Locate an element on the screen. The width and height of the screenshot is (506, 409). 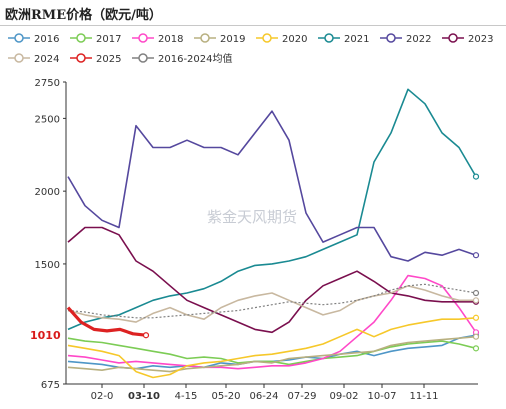
legend-item-2023: 2023 is located at coordinates (467, 39).